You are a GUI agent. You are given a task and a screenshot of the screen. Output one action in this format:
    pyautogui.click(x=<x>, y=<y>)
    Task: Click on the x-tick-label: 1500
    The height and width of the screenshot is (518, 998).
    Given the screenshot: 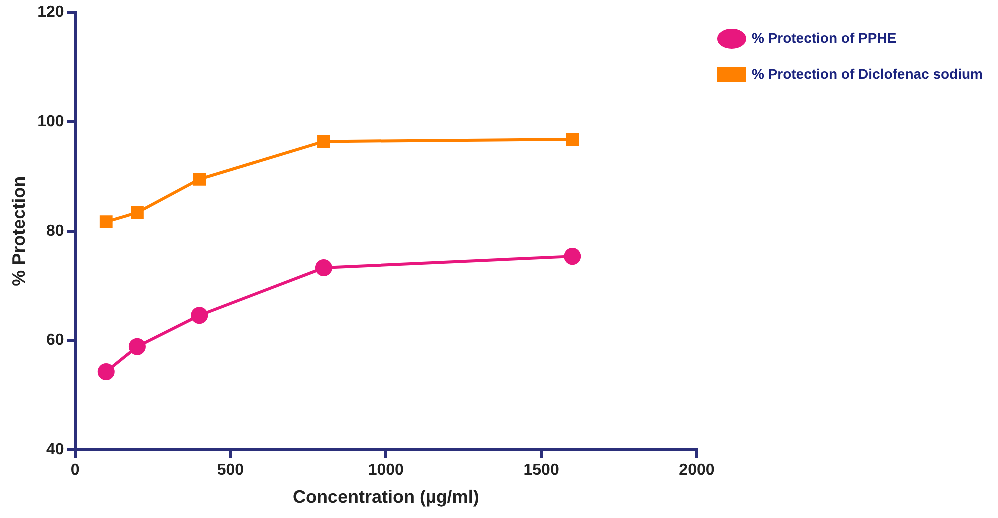 What is the action you would take?
    pyautogui.click(x=542, y=471)
    